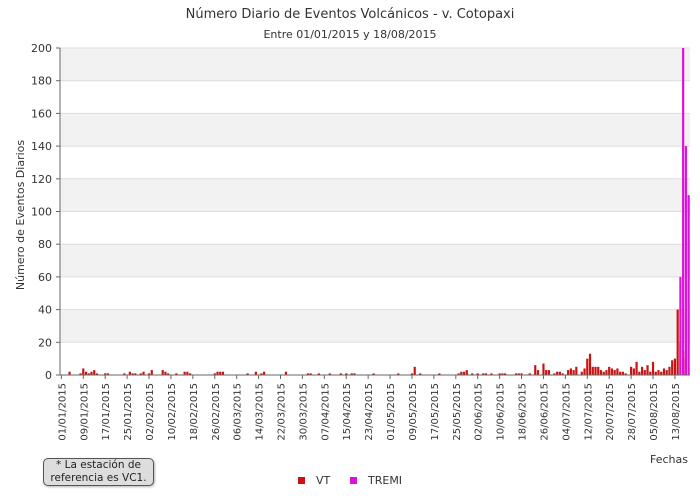 This screenshot has width=700, height=500. I want to click on x-tick-label: 02/02/2015, so click(150, 412).